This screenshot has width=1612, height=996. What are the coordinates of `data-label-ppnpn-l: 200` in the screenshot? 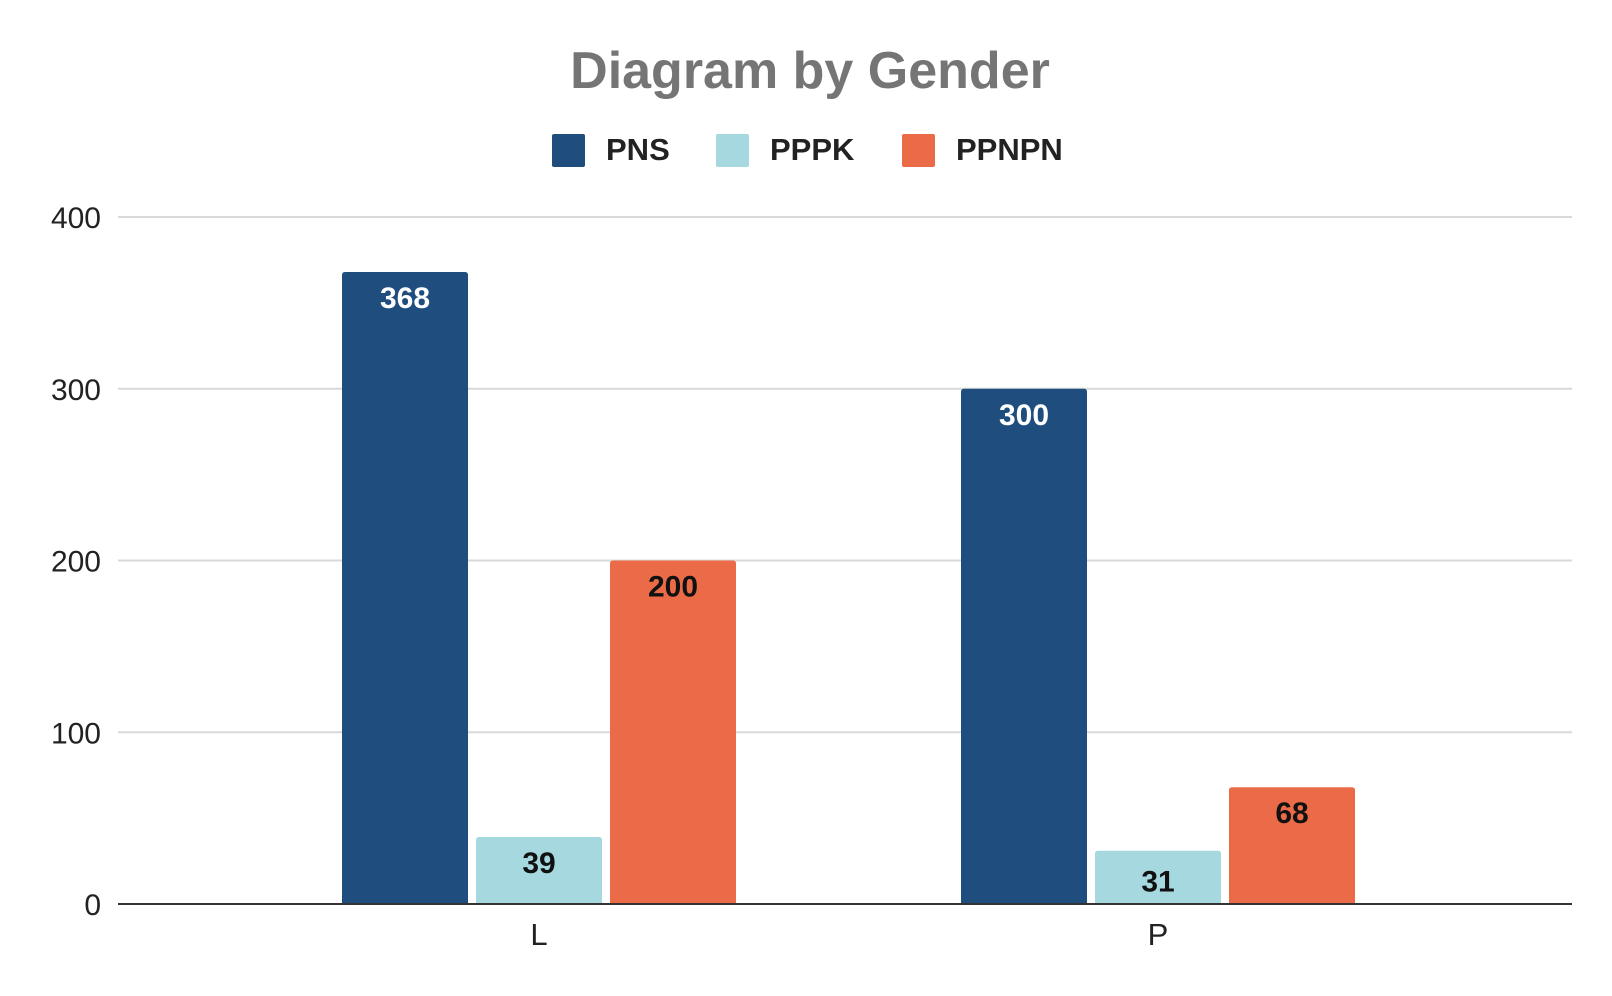 It's located at (673, 587).